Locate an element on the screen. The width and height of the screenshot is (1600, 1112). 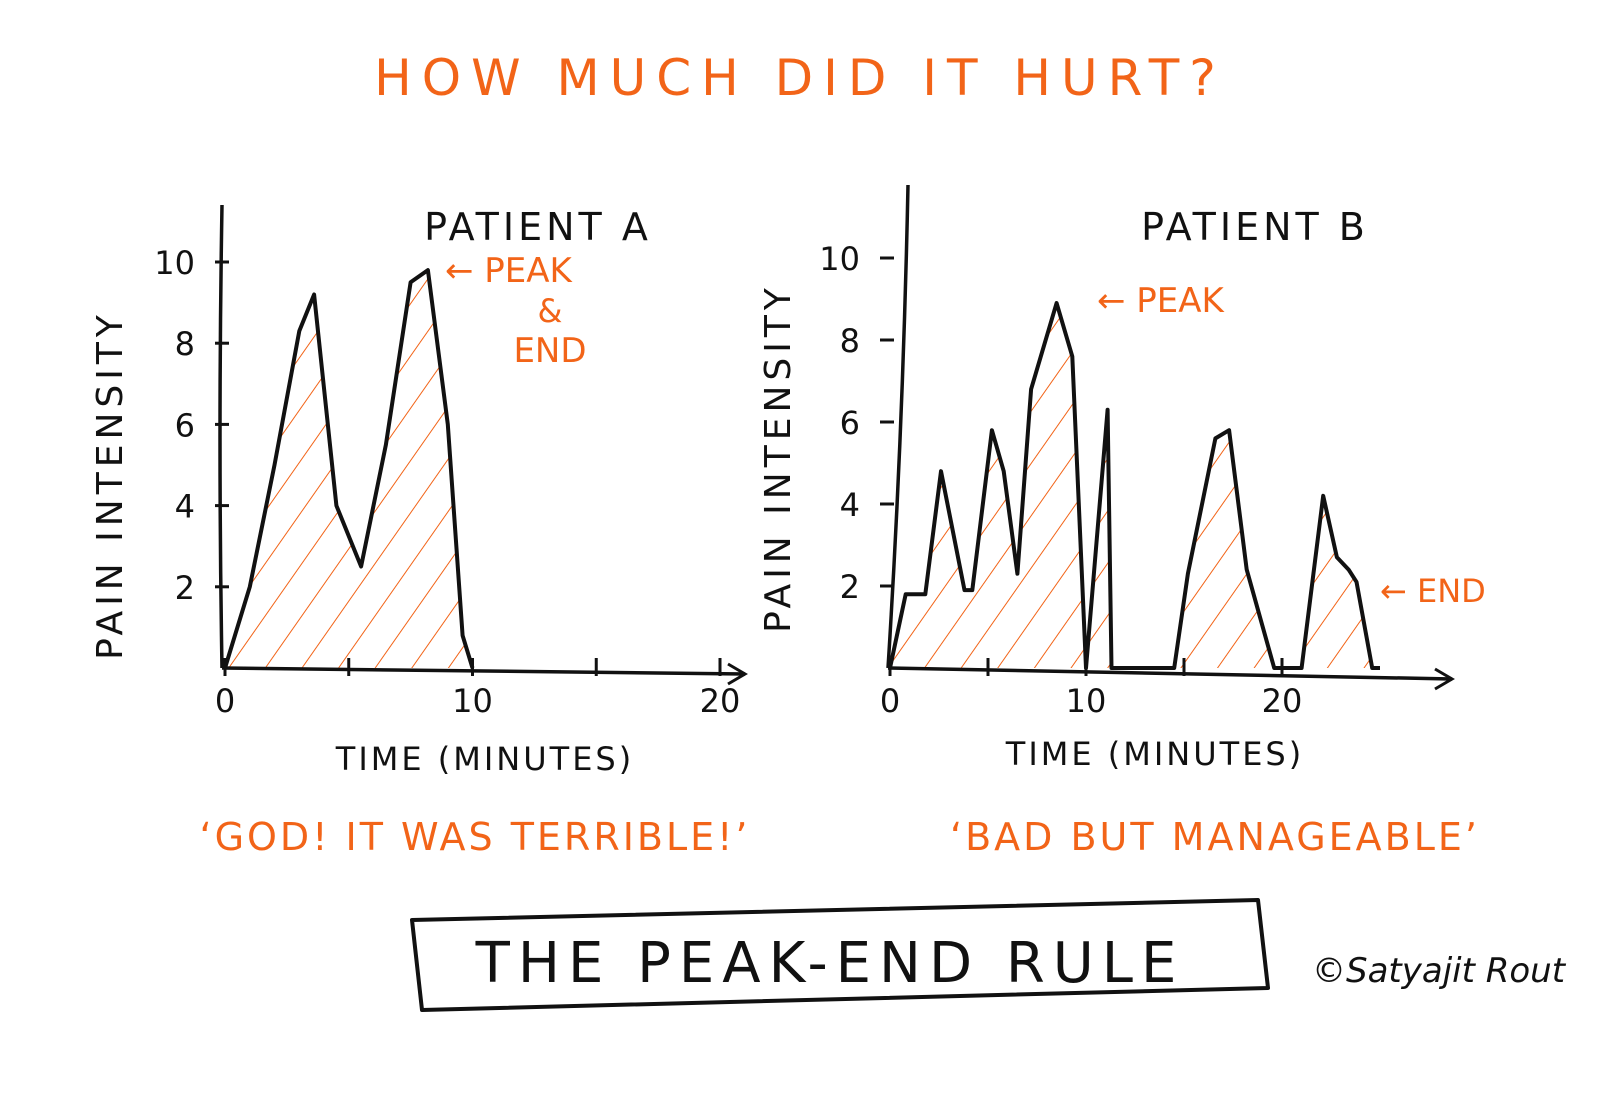
chart-a-x-axis is located at coordinates (483, 671).